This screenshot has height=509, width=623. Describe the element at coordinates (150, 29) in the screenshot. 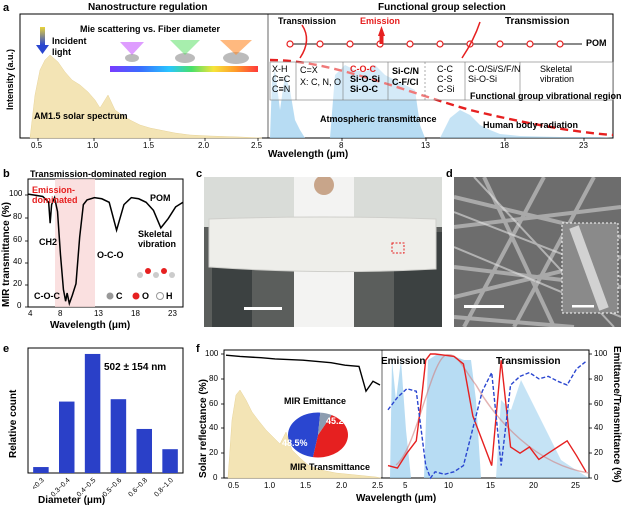

I see `mie-text: Mie scattering vs. Fiber diameter` at that location.